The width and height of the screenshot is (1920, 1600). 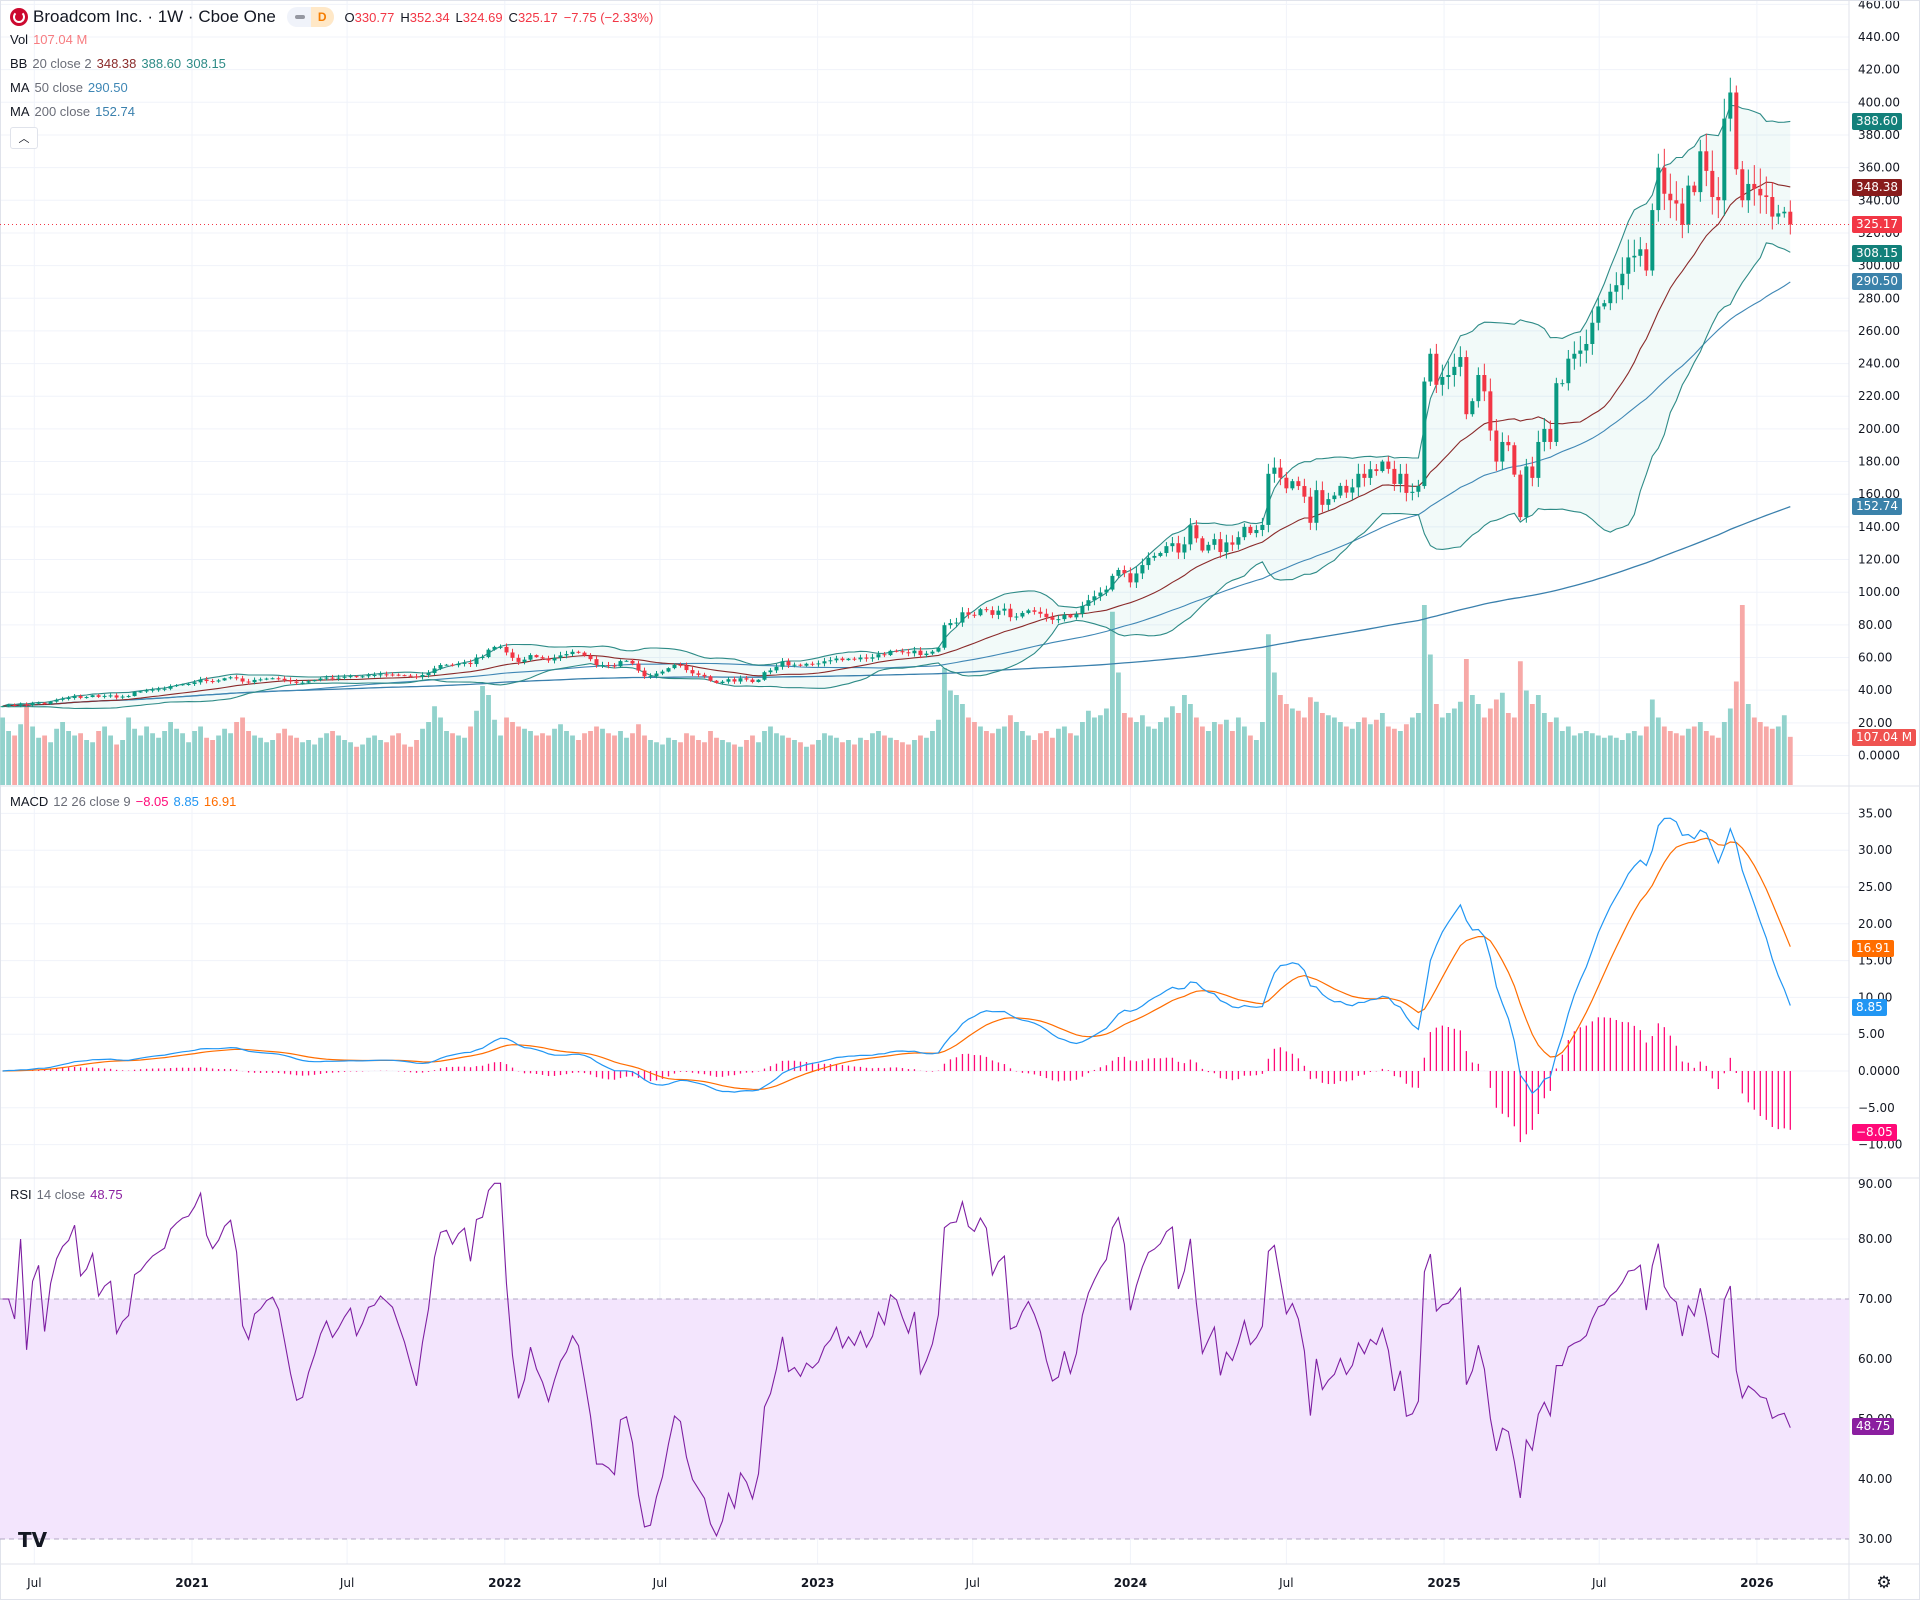 What do you see at coordinates (69, 87) in the screenshot?
I see `ma50-legend: MA 50 close 290.50` at bounding box center [69, 87].